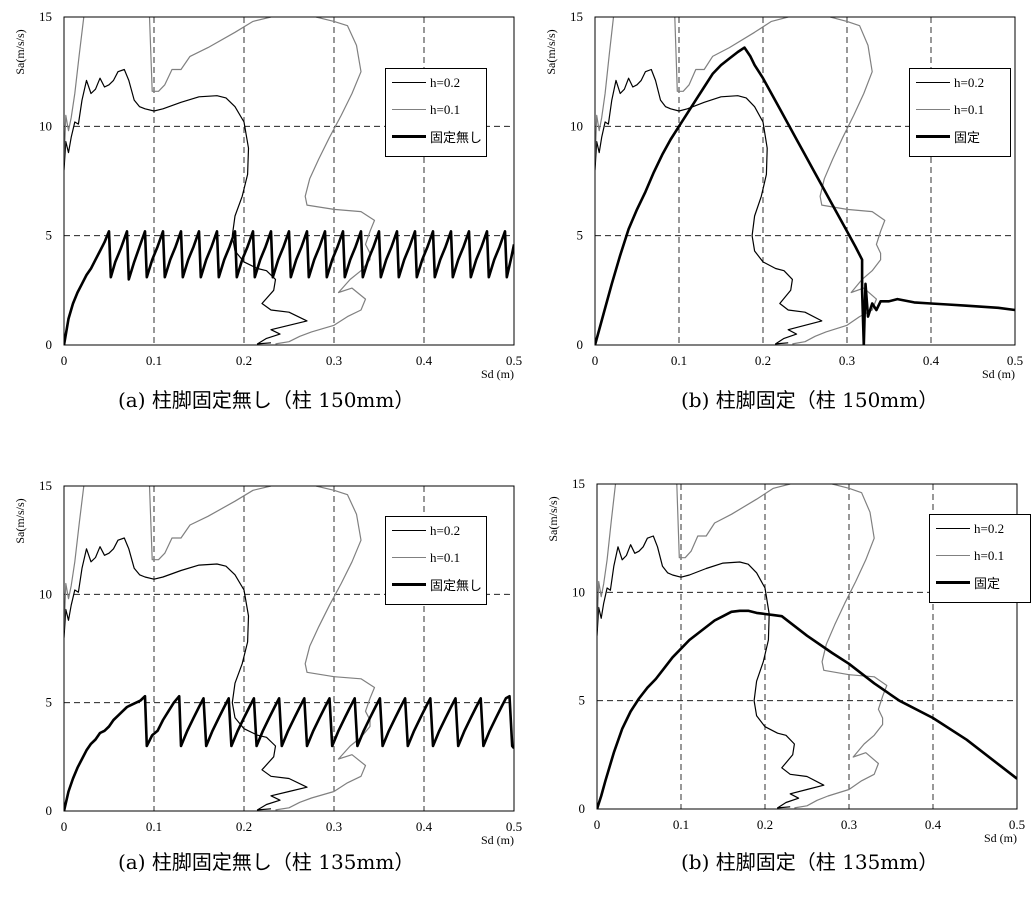 Image resolution: width=1034 pixels, height=912 pixels. What do you see at coordinates (266, 400) in the screenshot?
I see `figure-caption: (a) 柱脚固定無し（柱 150mm）` at bounding box center [266, 400].